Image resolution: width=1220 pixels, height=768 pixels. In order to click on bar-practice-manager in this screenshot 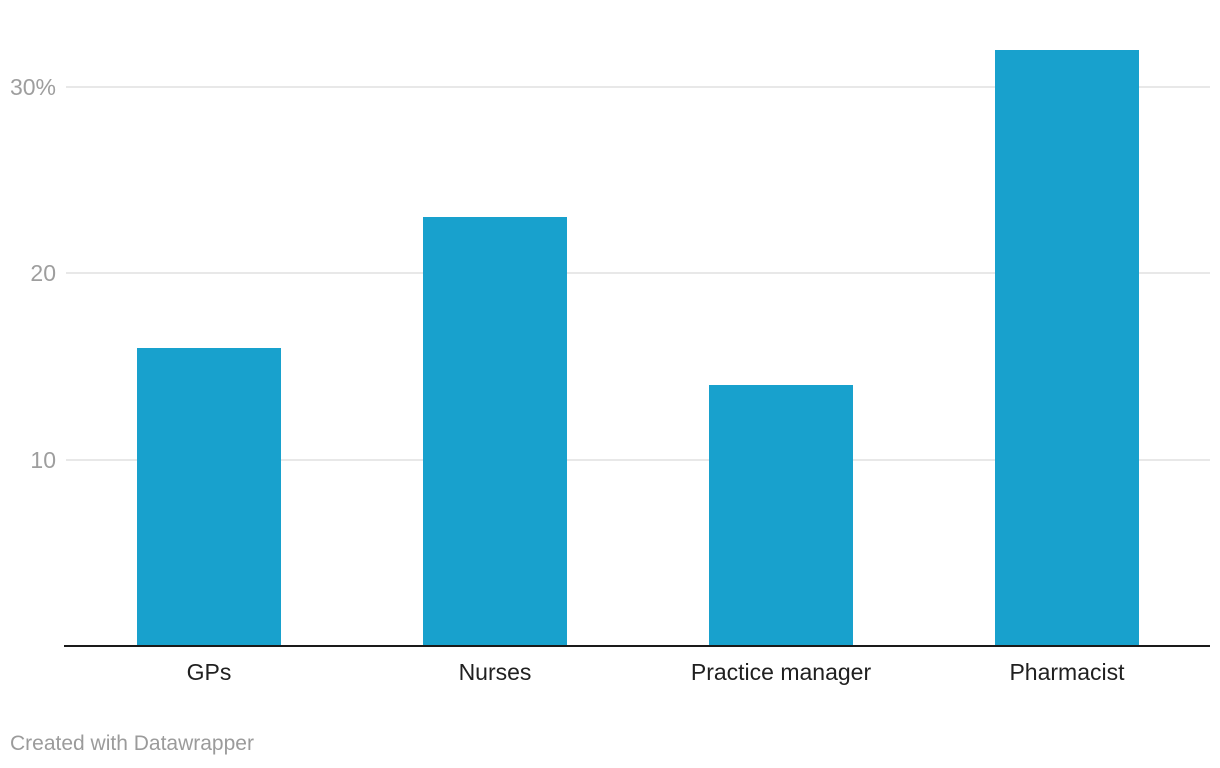, I will do `click(781, 515)`.